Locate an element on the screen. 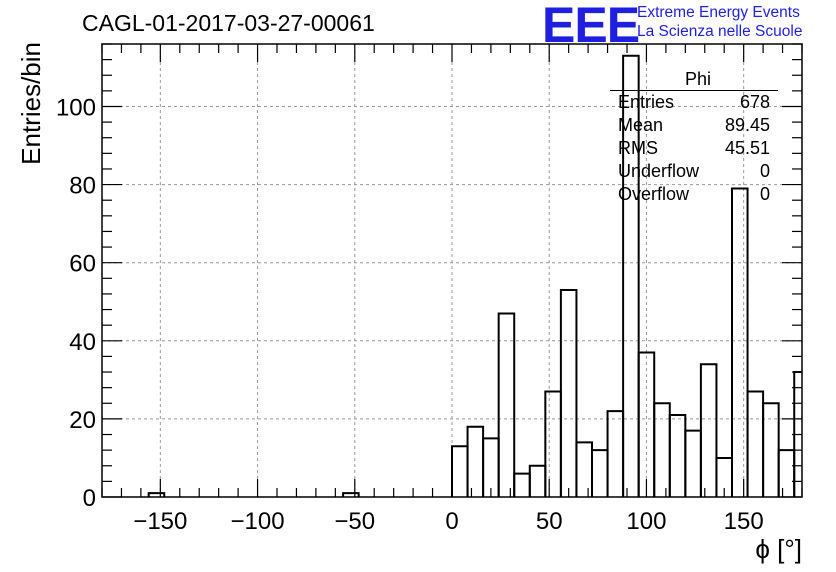 The height and width of the screenshot is (572, 836). stats-row: RMS 45.51 is located at coordinates (694, 148).